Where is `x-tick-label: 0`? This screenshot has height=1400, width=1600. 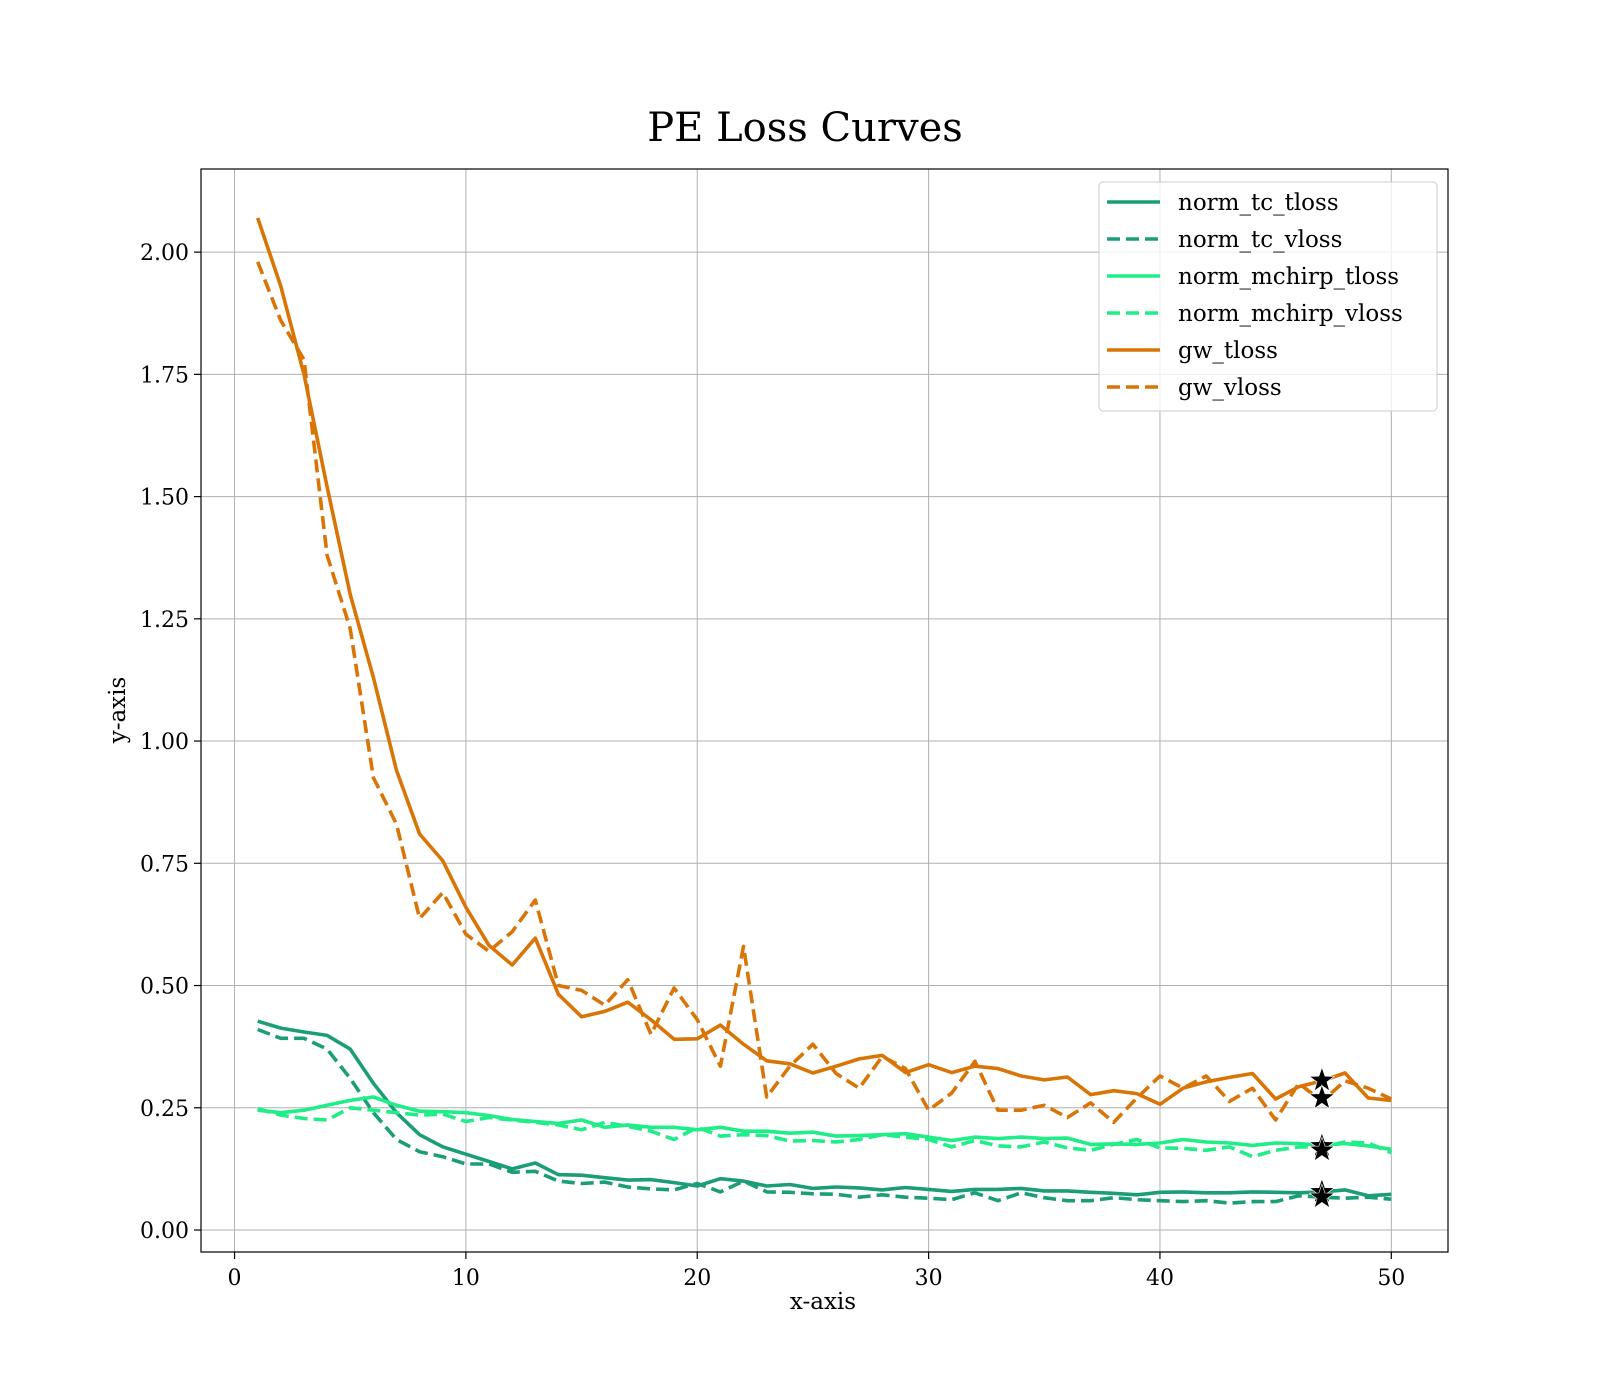
x-tick-label: 0 is located at coordinates (235, 1278).